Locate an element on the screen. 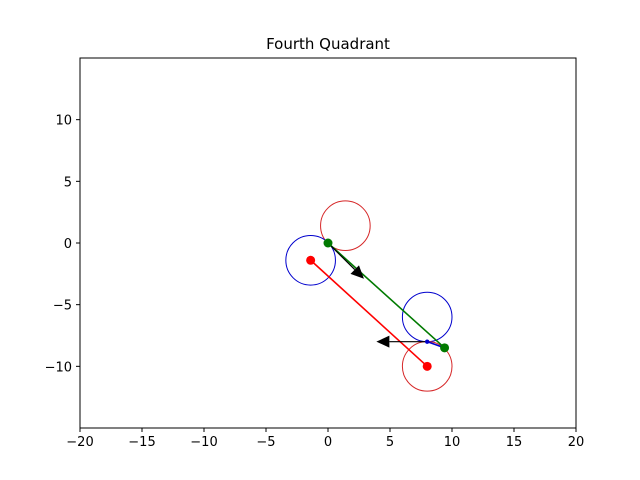 This screenshot has height=480, width=640. y-tick-label: −5 is located at coordinates (62, 306).